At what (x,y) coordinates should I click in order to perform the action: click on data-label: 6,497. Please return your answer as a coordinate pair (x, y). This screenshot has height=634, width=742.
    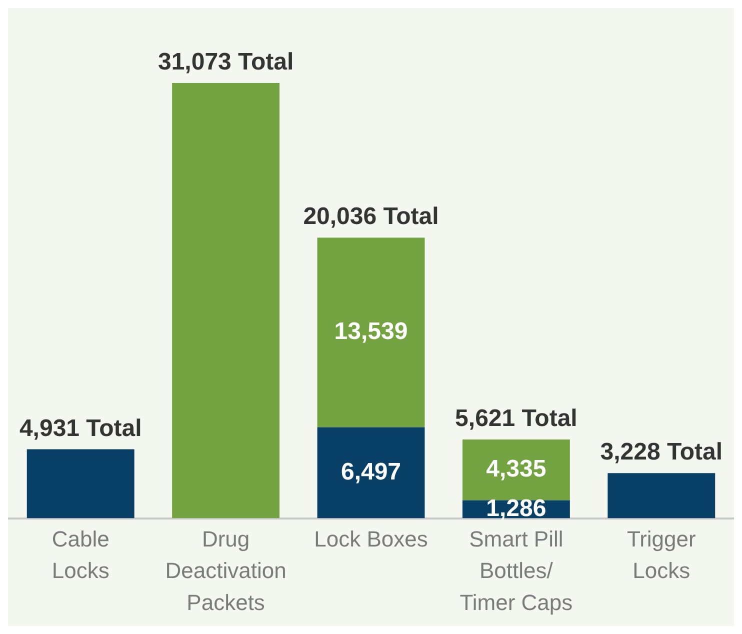
    Looking at the image, I should click on (371, 472).